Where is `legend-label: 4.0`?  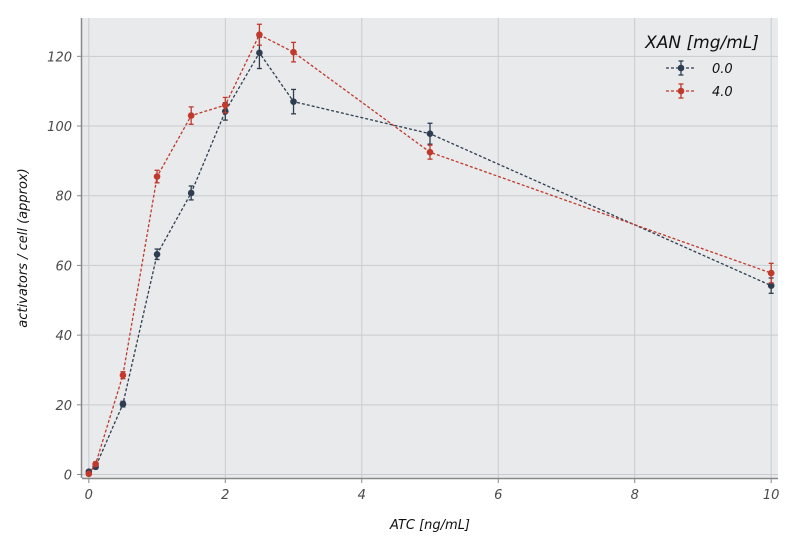
legend-label: 4.0 is located at coordinates (722, 92).